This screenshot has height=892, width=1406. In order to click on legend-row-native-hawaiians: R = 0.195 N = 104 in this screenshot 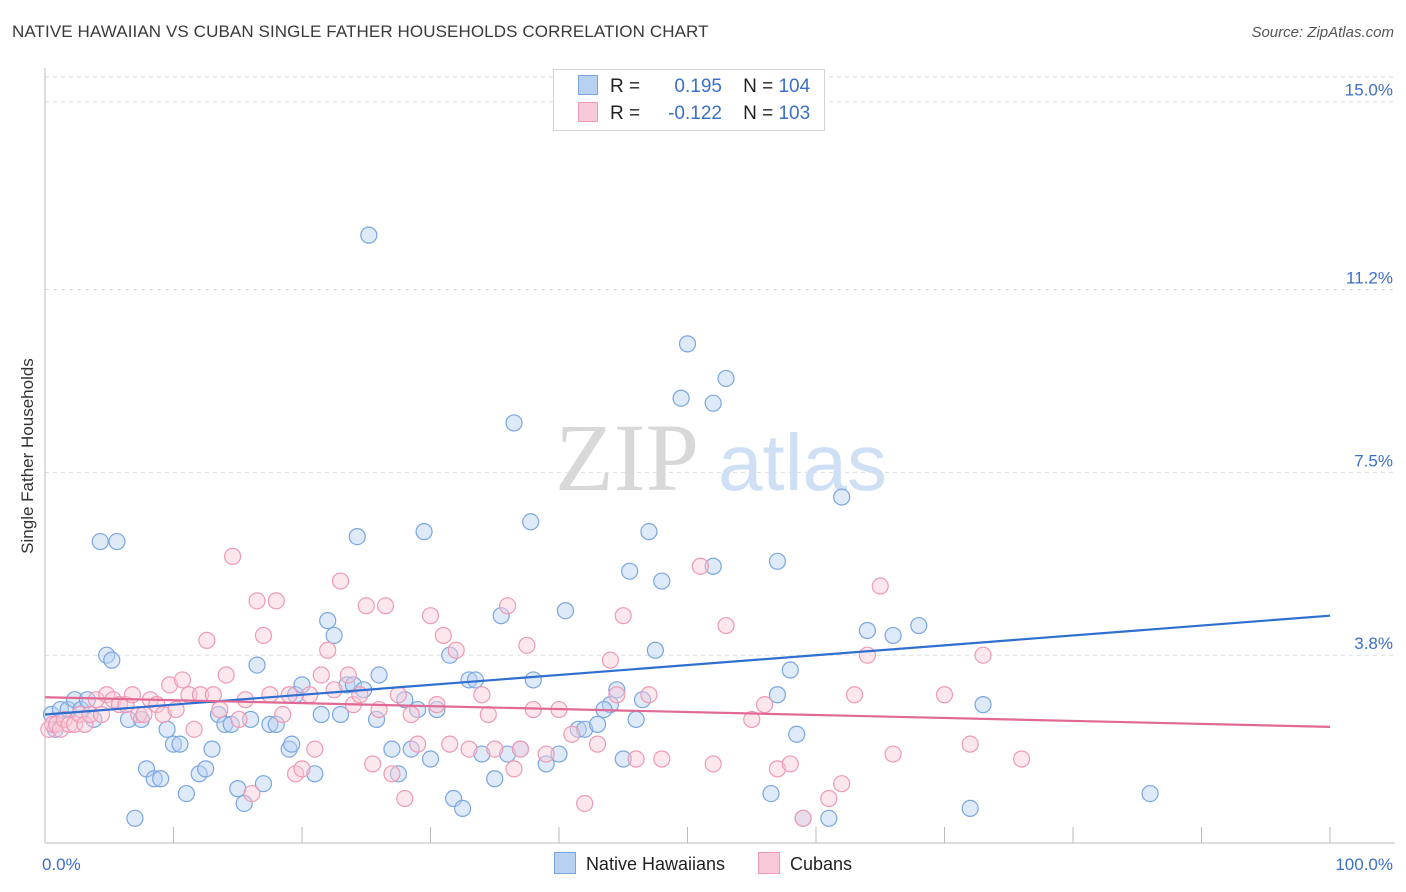, I will do `click(694, 87)`.